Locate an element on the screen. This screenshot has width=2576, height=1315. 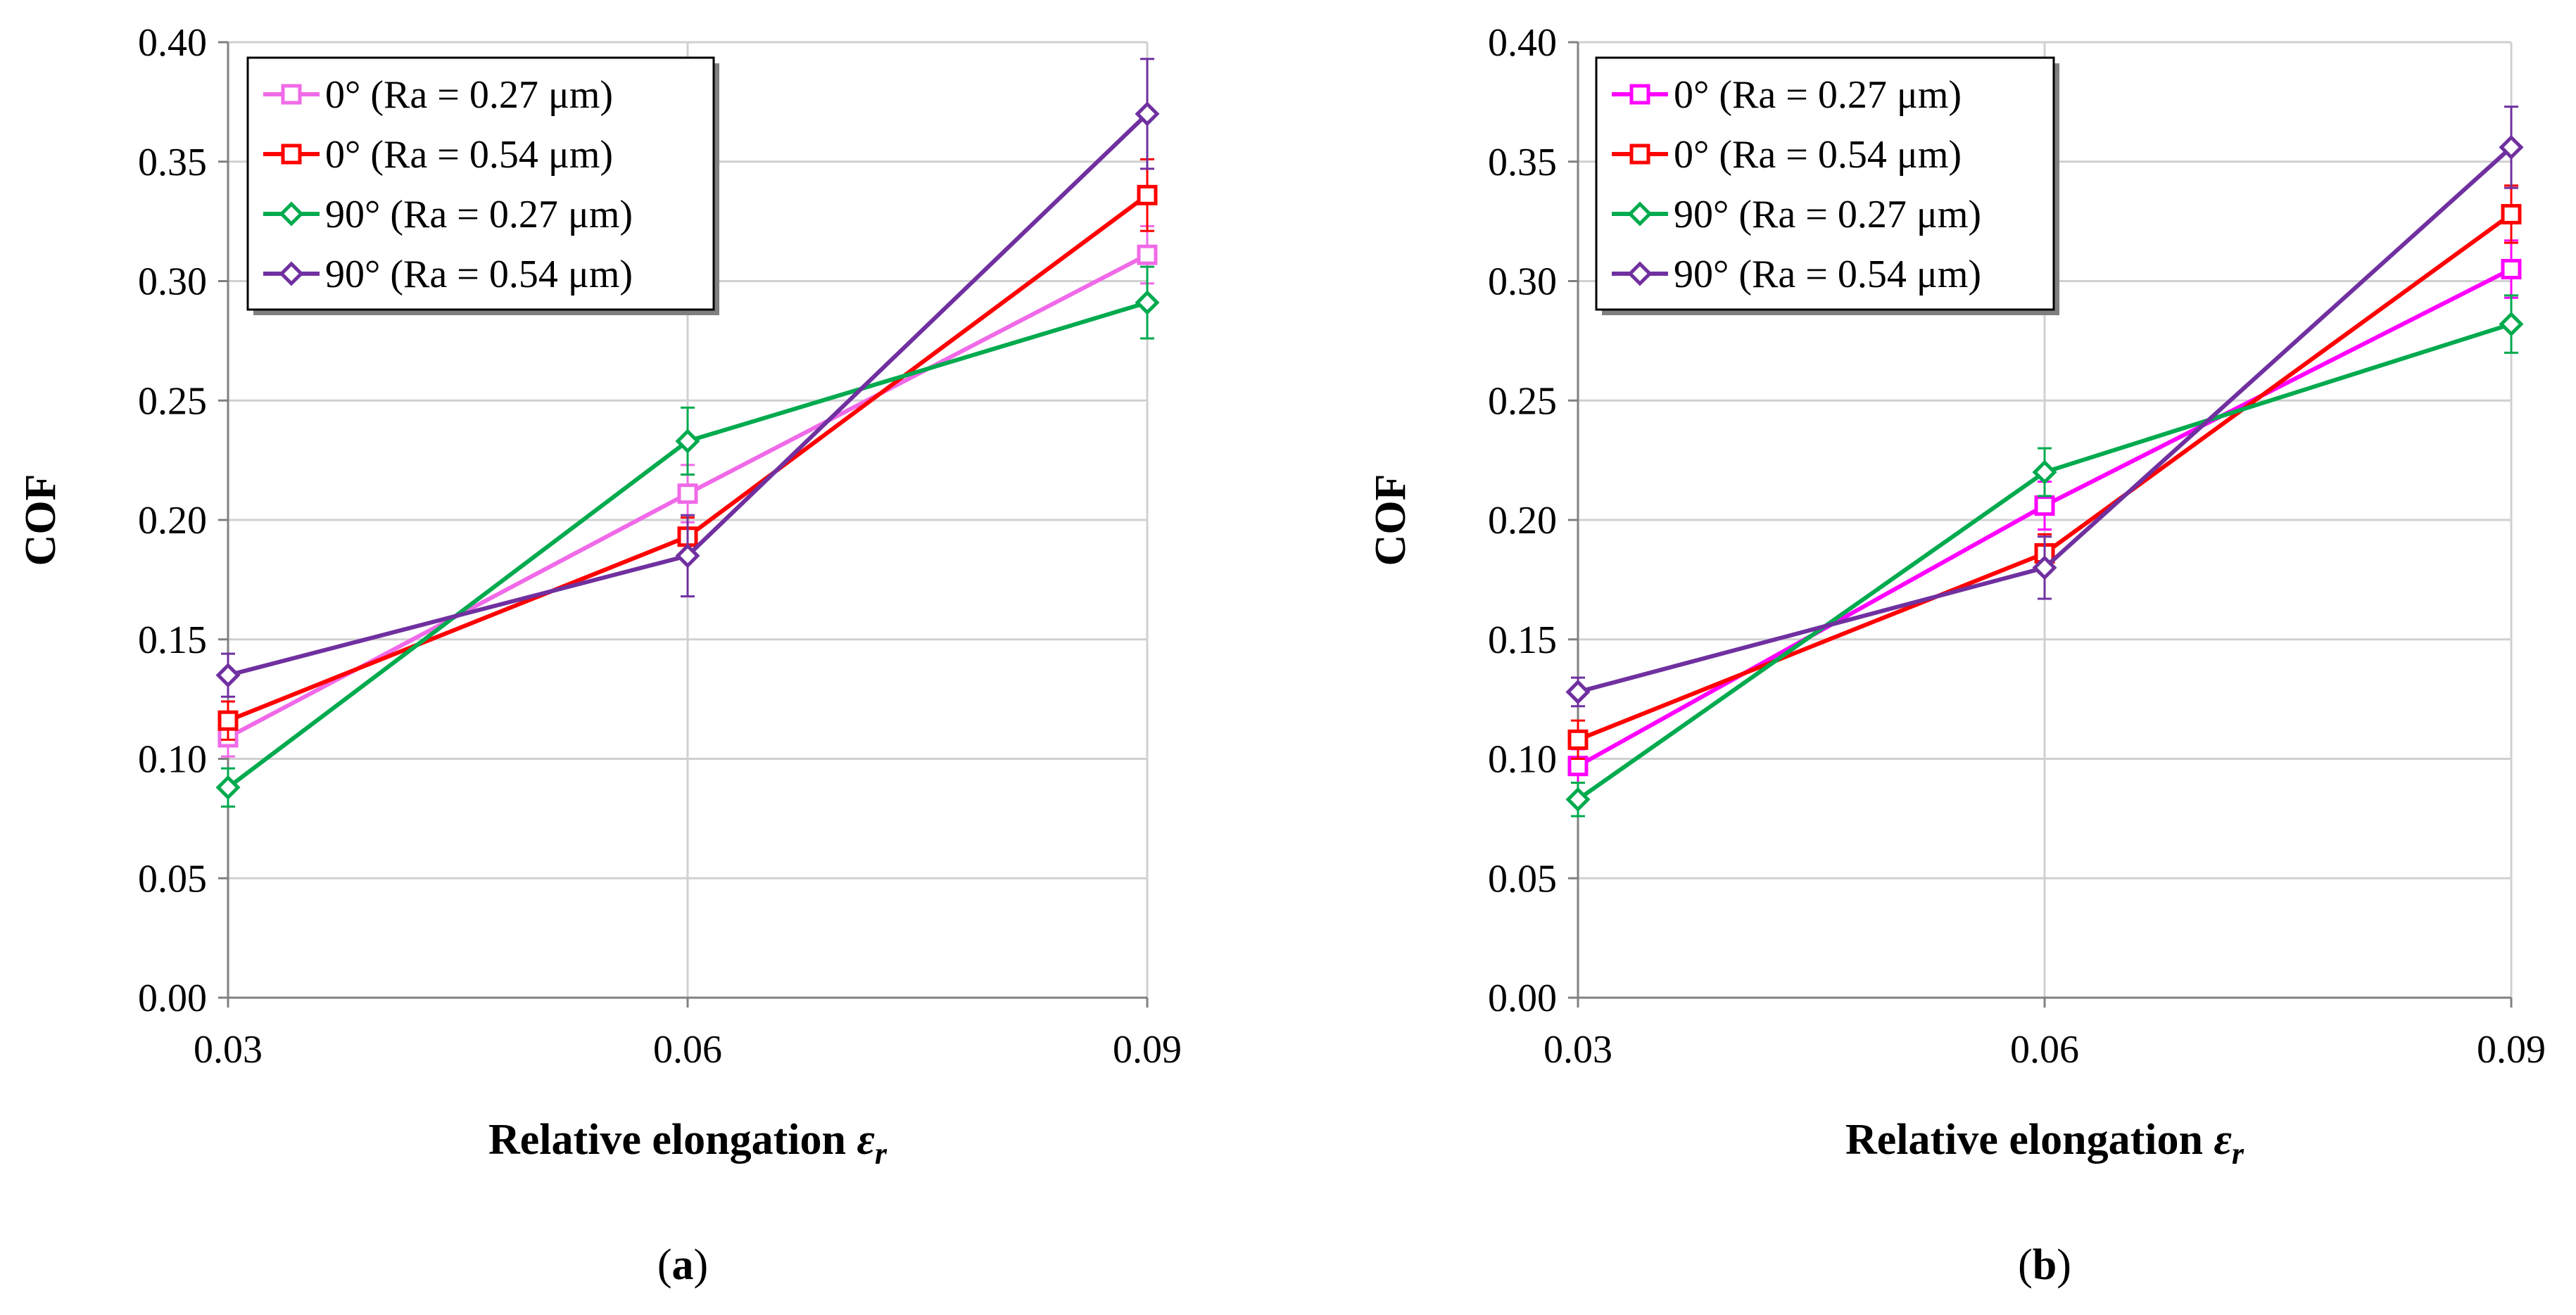
panel-label-letter: b is located at coordinates (2045, 1265).